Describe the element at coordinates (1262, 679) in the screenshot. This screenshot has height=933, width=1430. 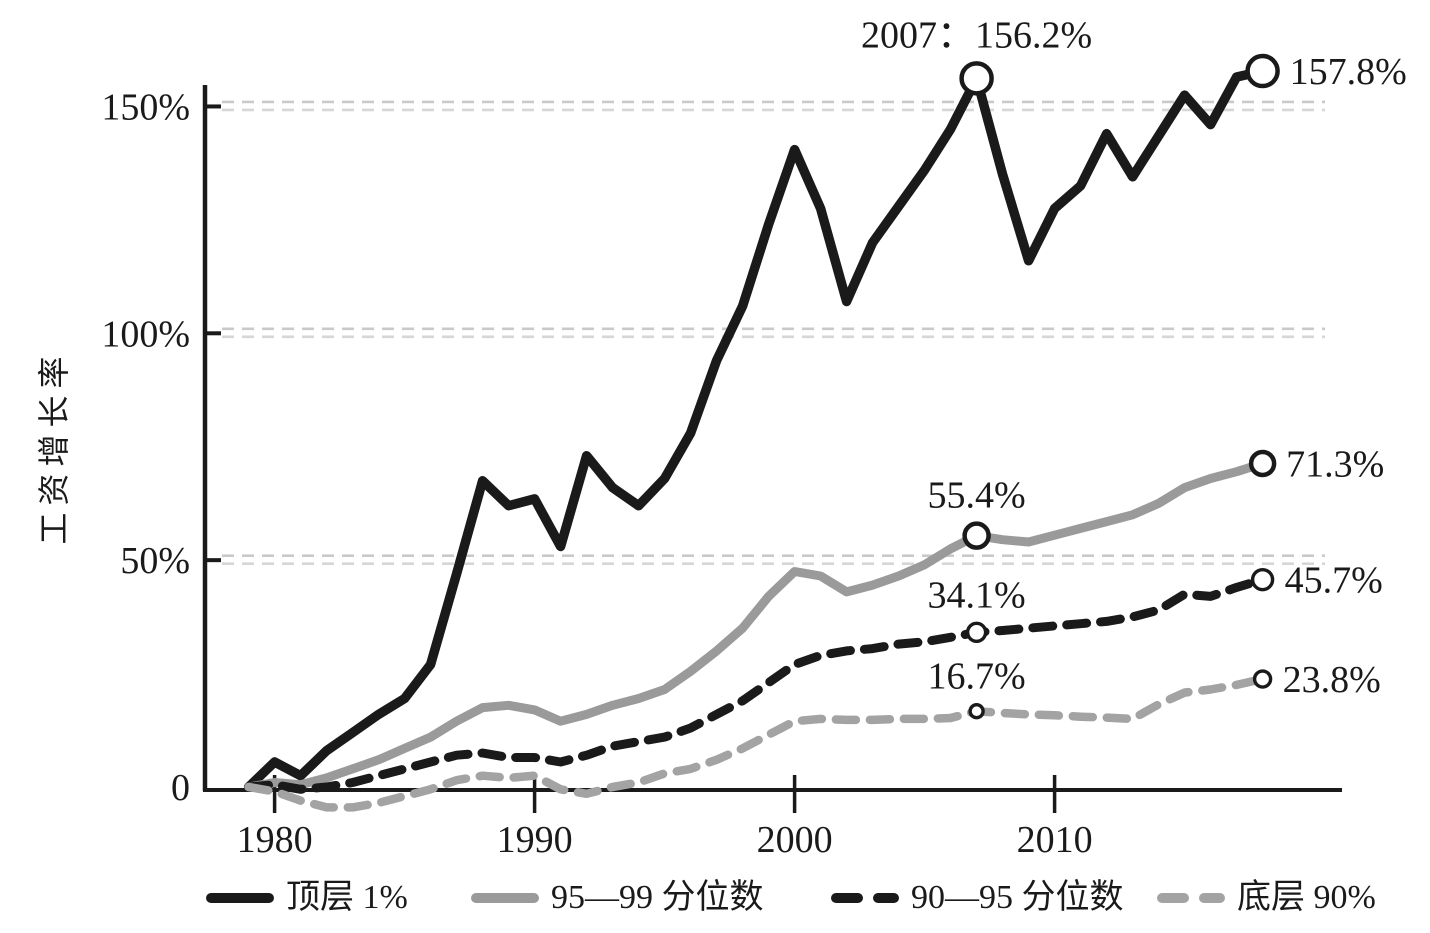
I see `marker-bottom90-2018` at that location.